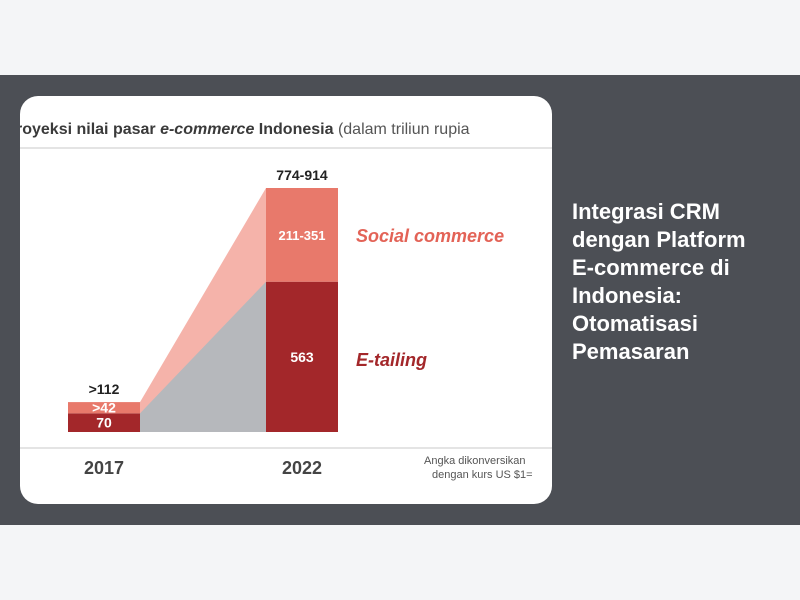 The image size is (800, 600). Describe the element at coordinates (475, 461) in the screenshot. I see `footnote-line-1: Angka dikonversikan` at that location.